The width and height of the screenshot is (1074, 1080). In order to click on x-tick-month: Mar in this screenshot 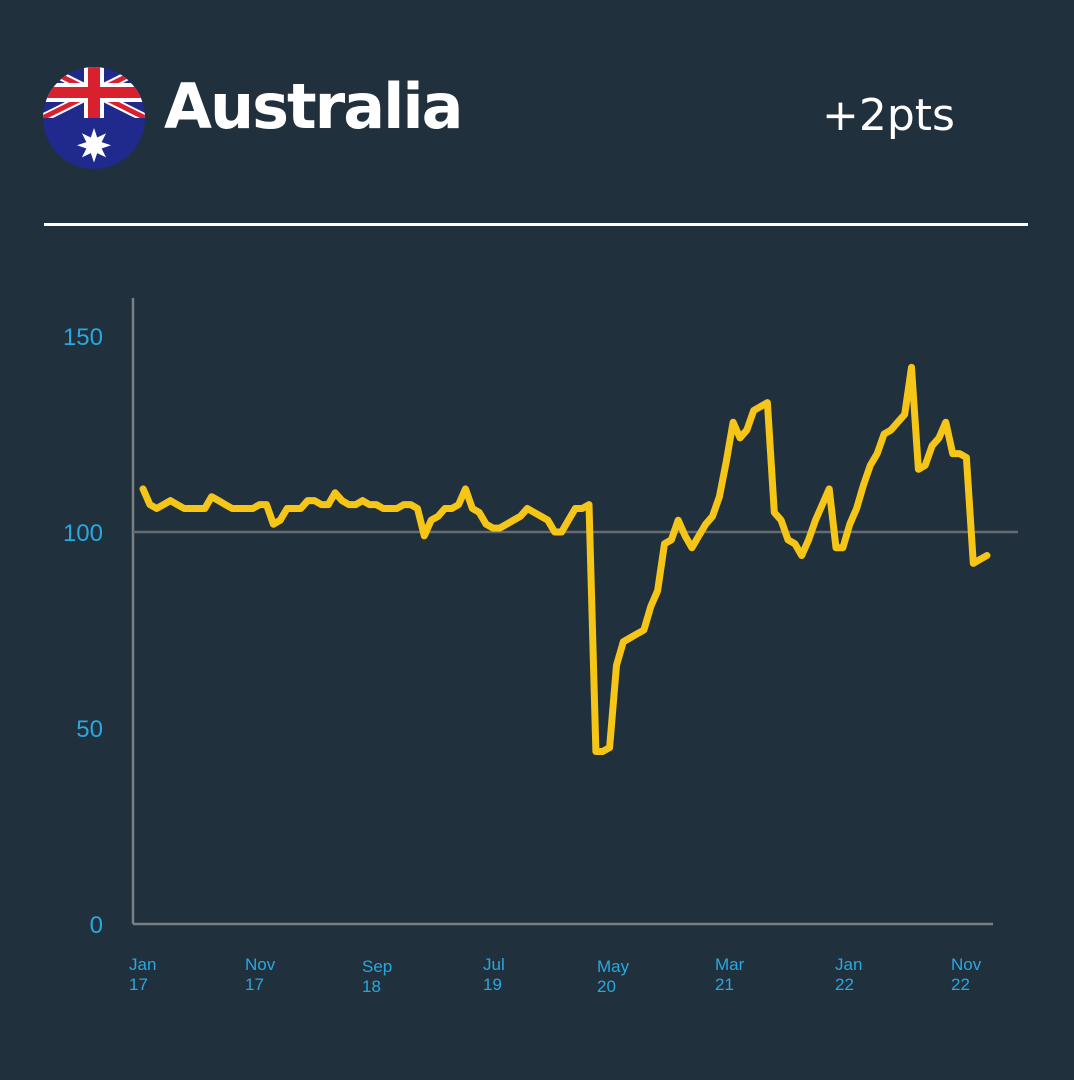, I will do `click(730, 964)`.